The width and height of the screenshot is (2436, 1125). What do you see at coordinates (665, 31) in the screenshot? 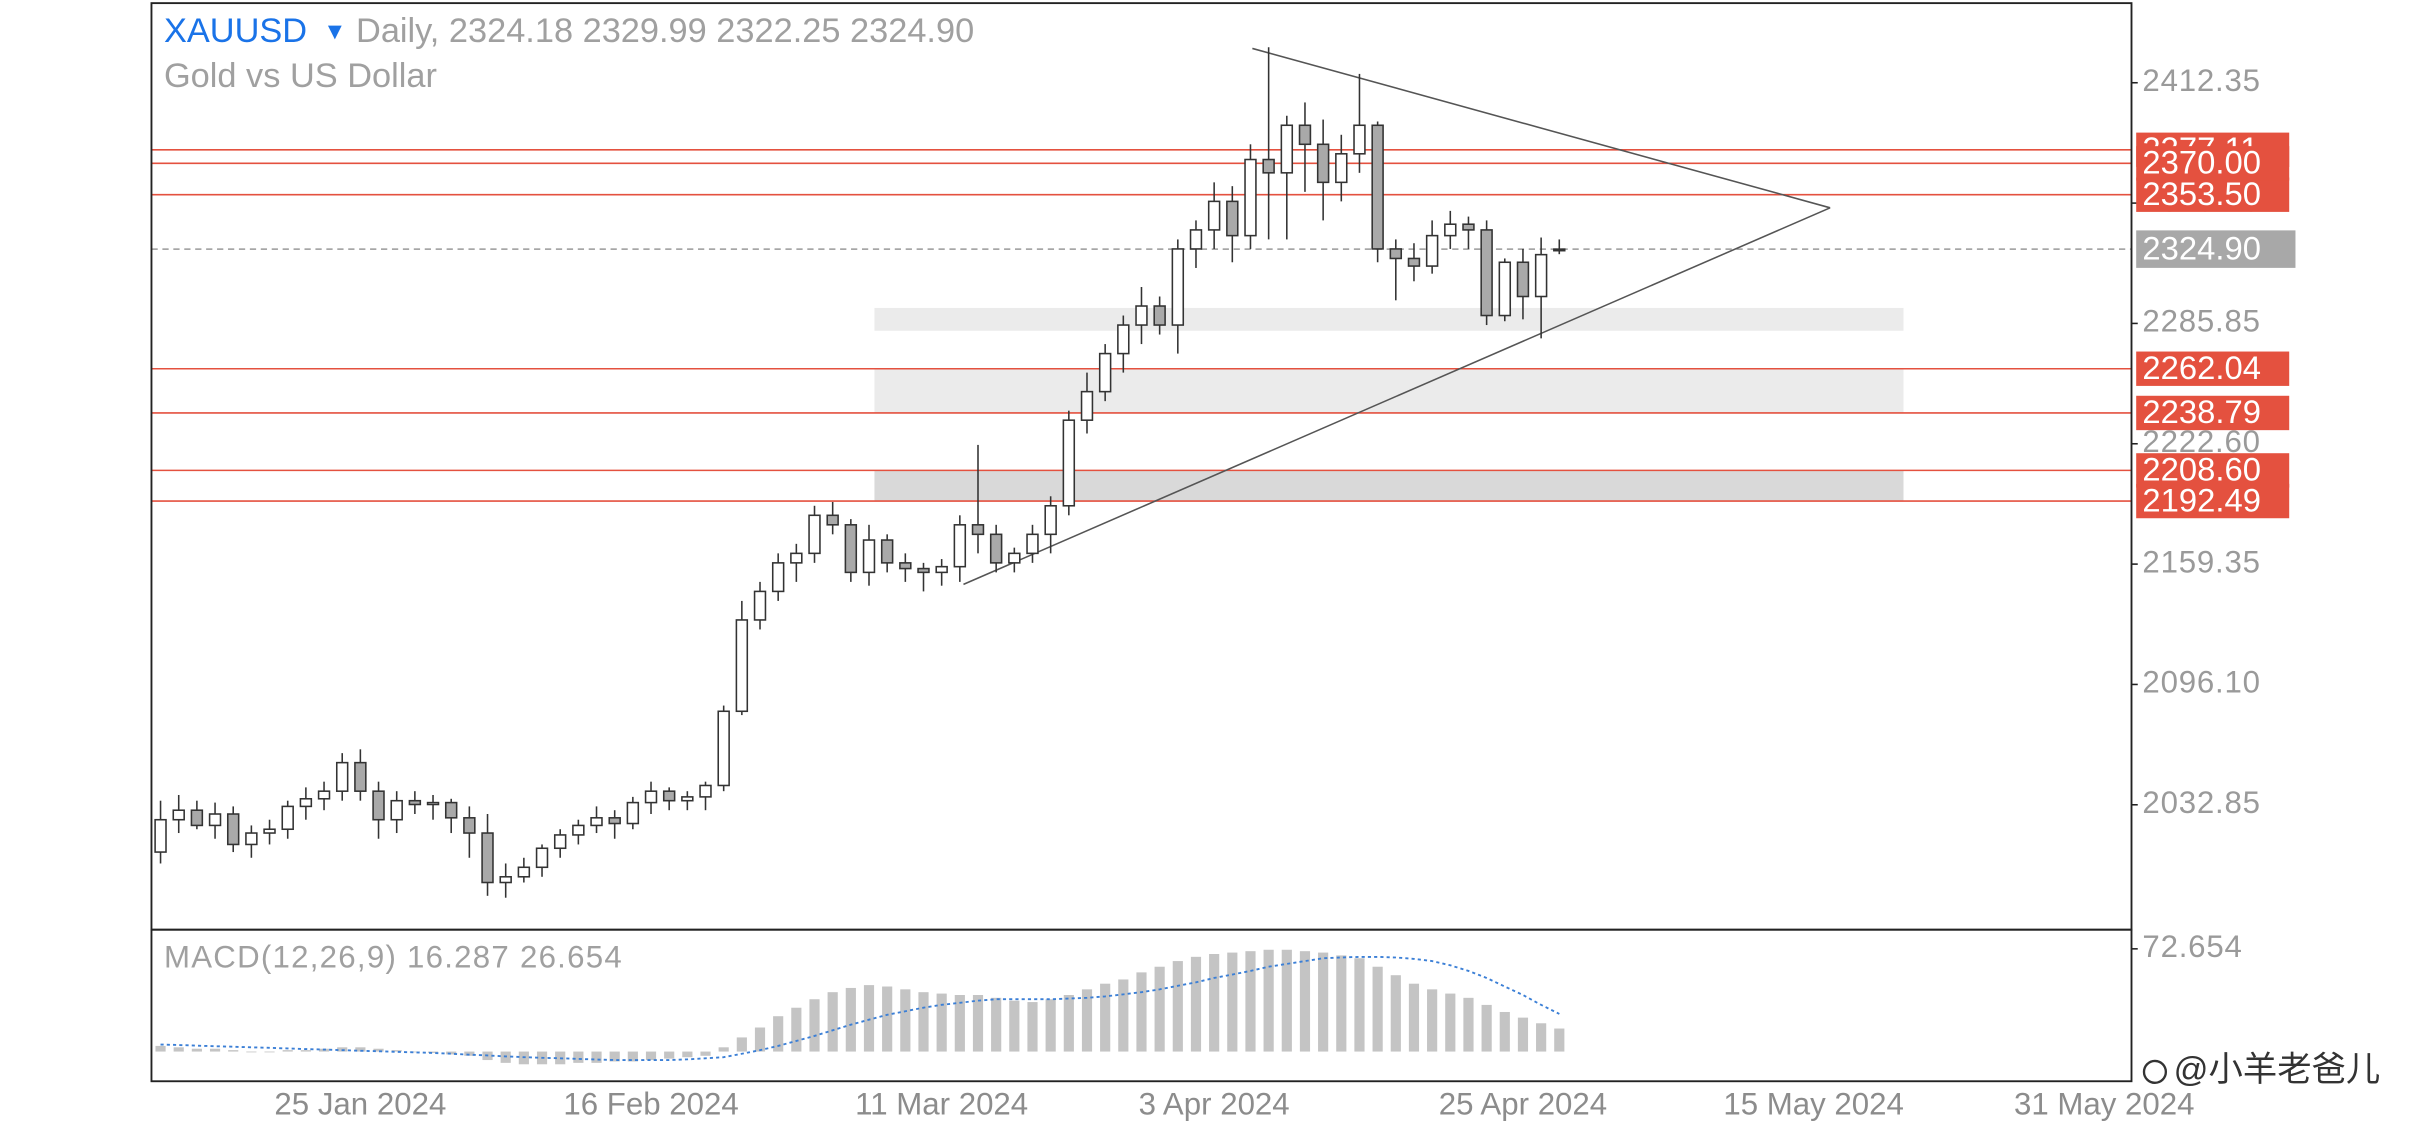
I see `interval-ohlc: Daily, 2324.18 2329.99 2322.25 2324.90` at bounding box center [665, 31].